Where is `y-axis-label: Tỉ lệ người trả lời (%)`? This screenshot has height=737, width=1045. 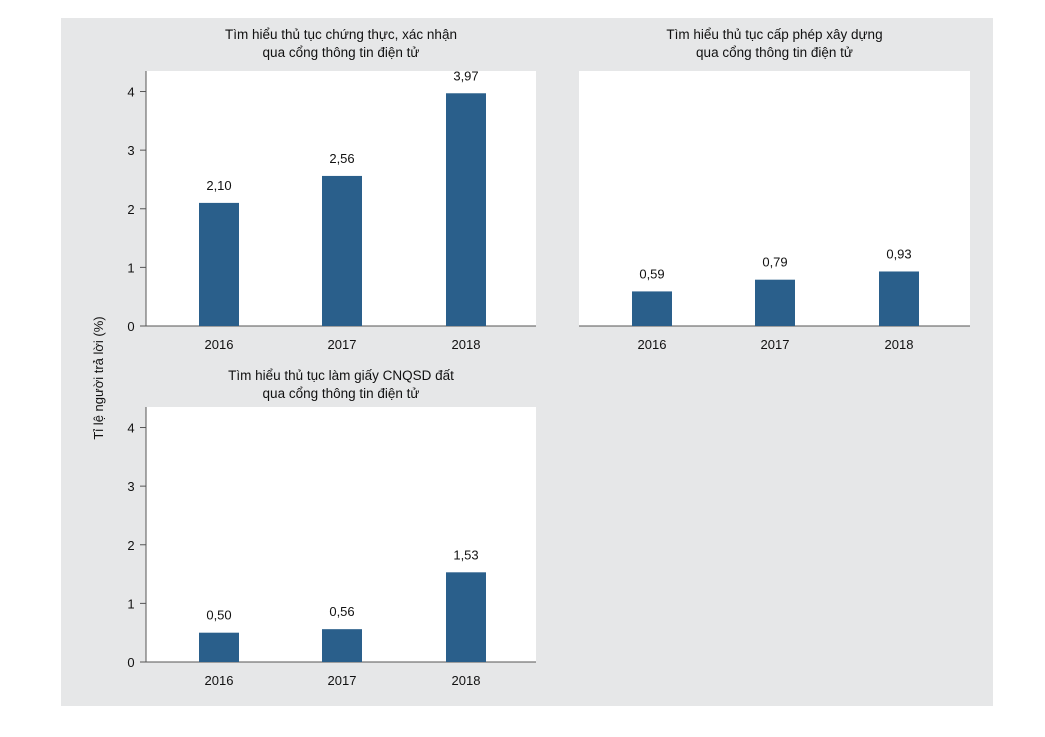 y-axis-label: Tỉ lệ người trả lời (%) is located at coordinates (98, 377).